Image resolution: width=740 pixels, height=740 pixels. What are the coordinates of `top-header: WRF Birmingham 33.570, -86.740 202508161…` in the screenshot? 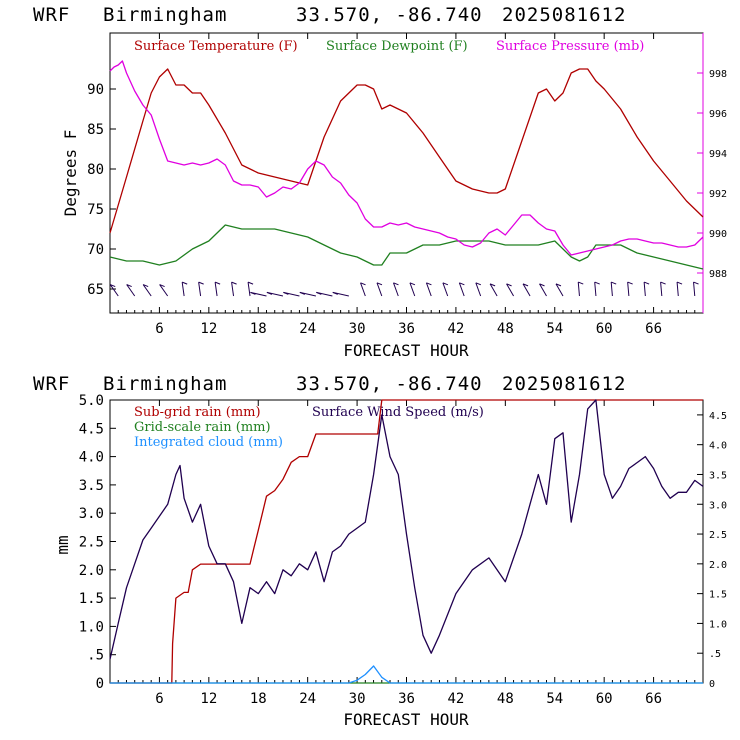 It's located at (329, 15).